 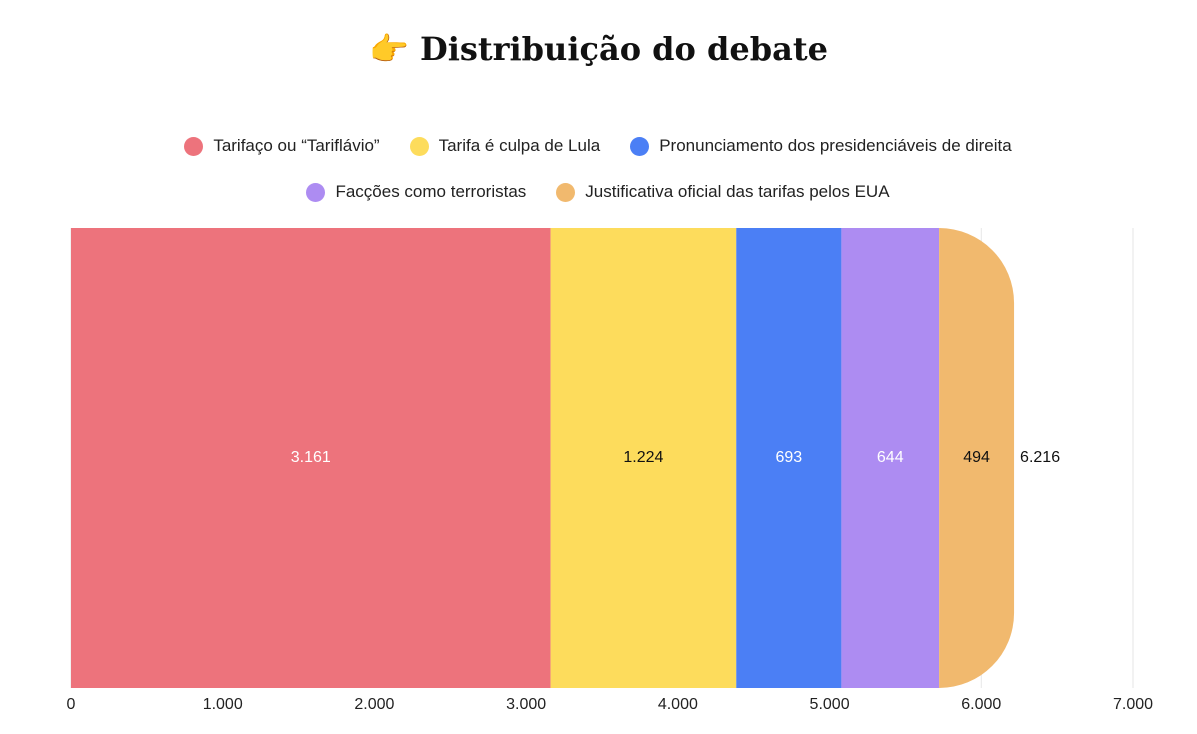 I want to click on legend-label: Facções como terroristas, so click(x=431, y=191).